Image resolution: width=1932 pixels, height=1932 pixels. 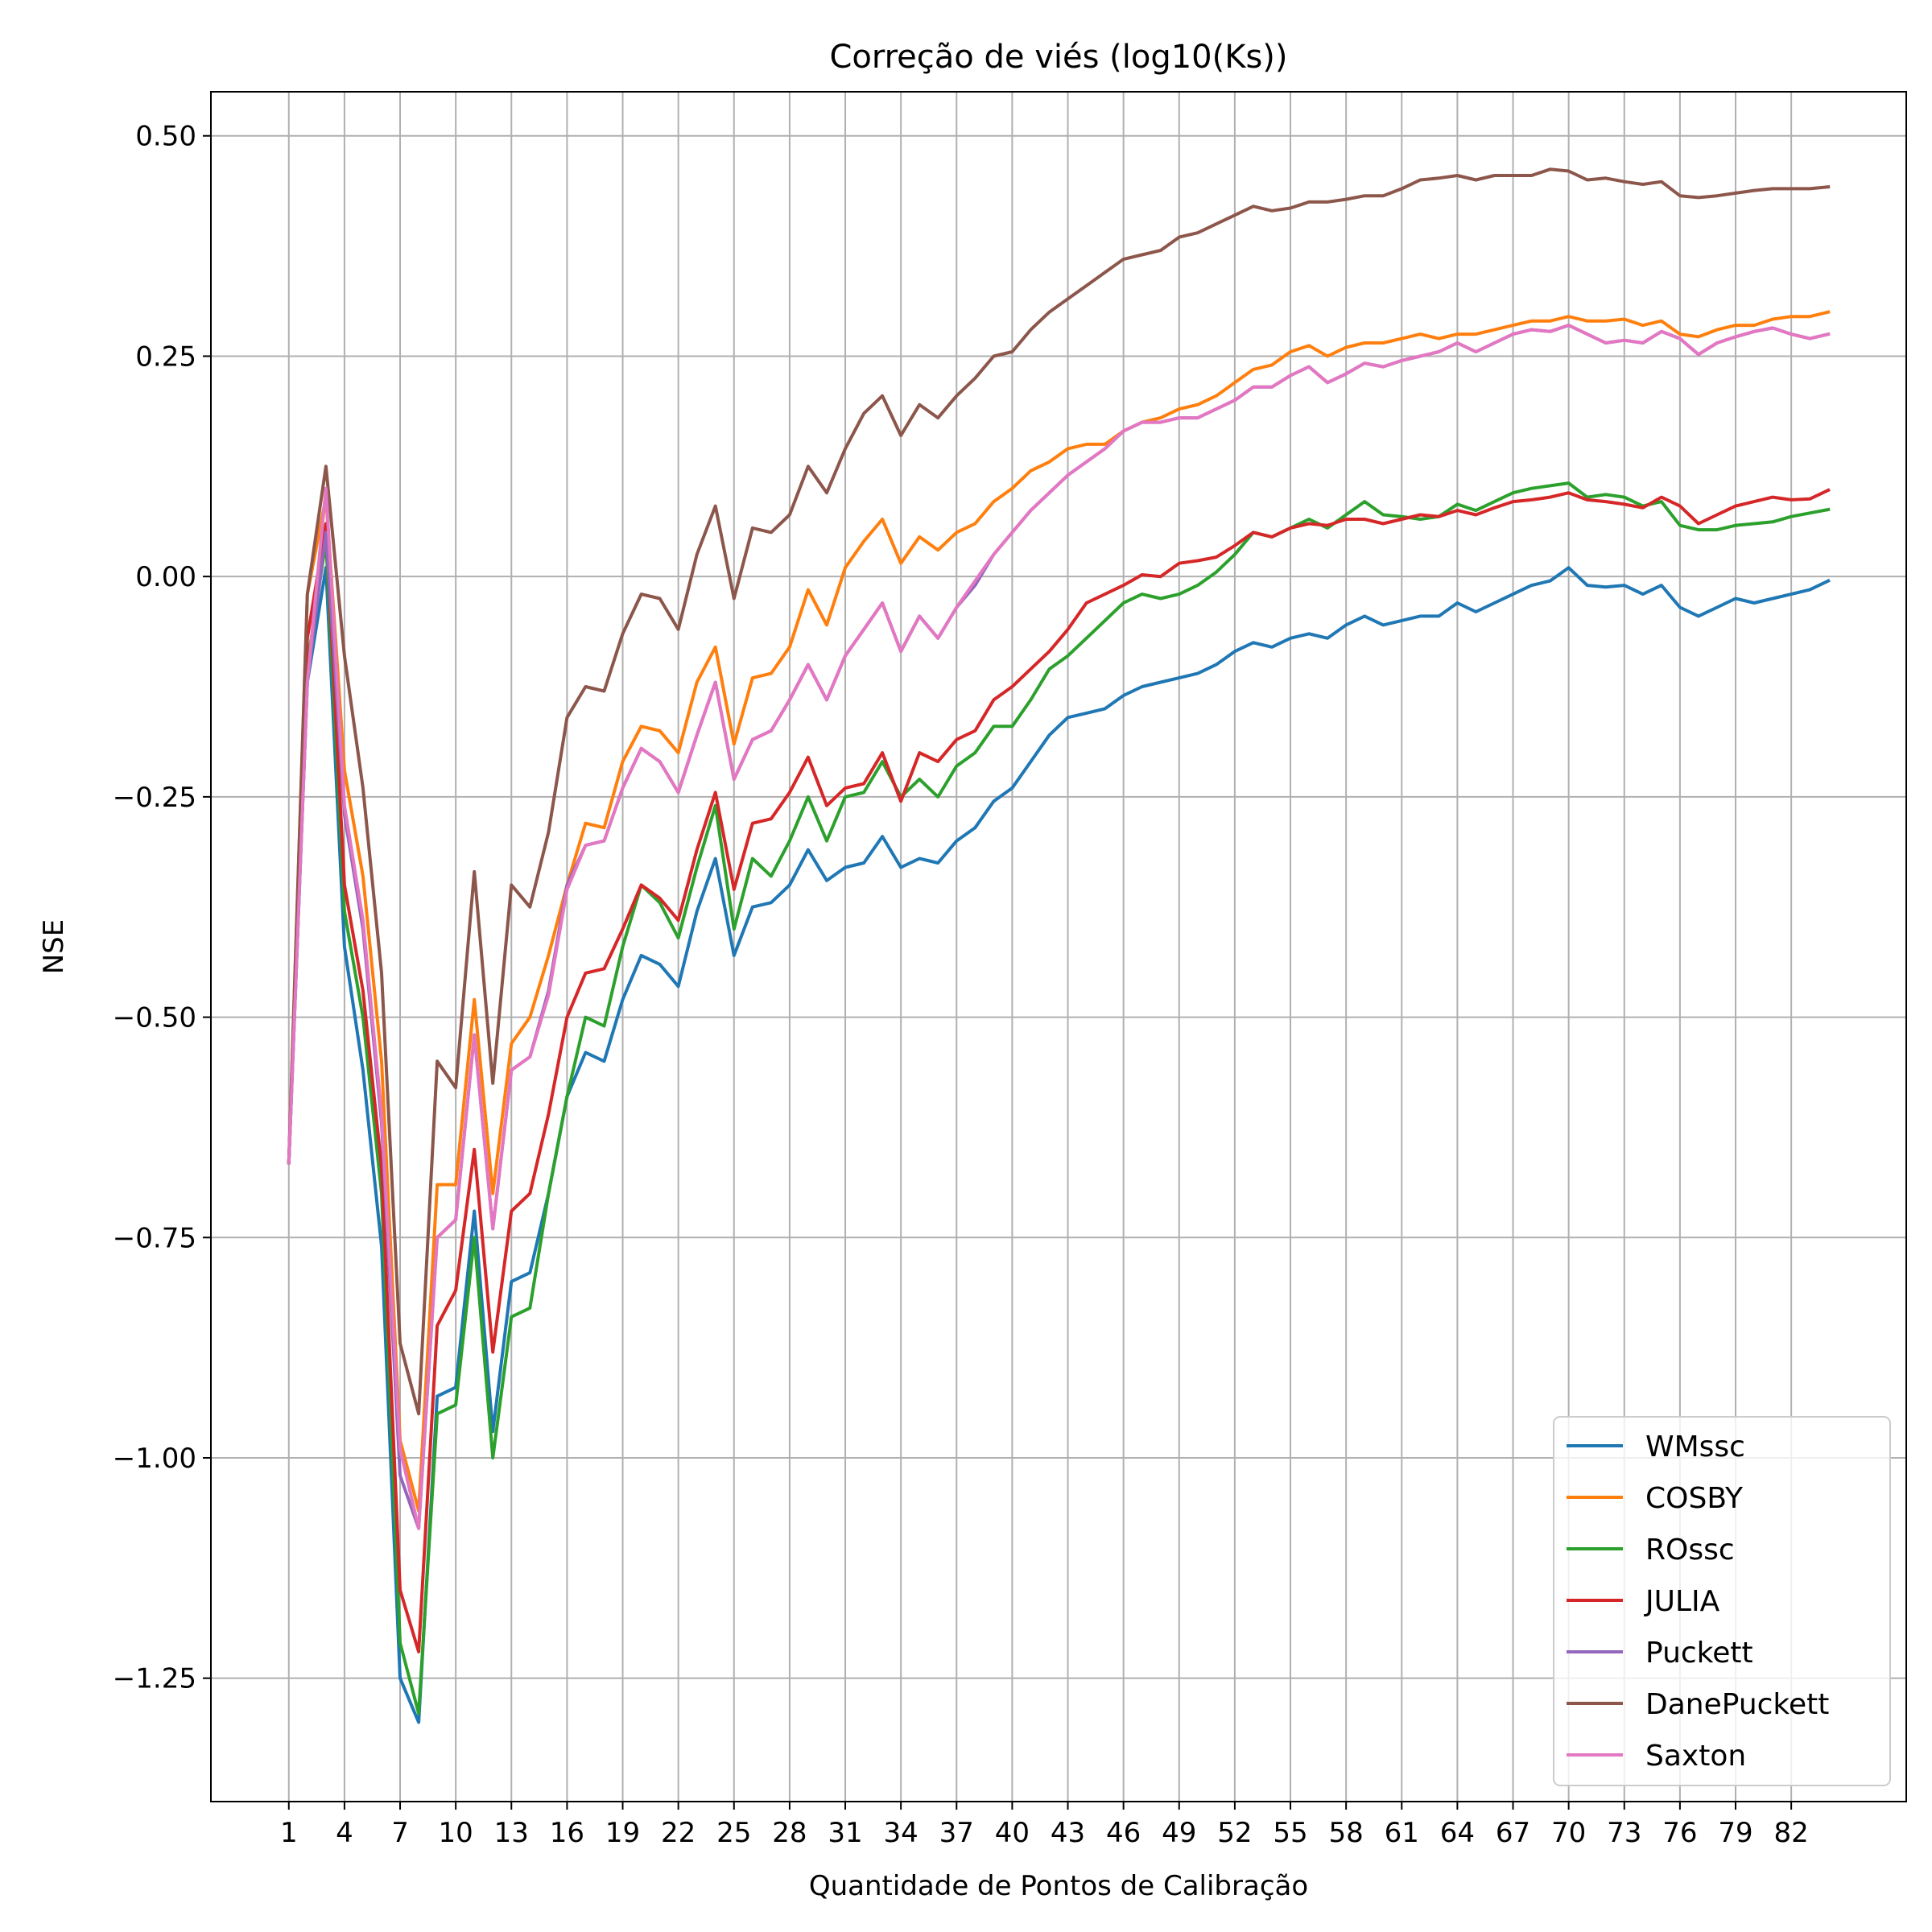 I want to click on x-tick-label: 7, so click(x=400, y=1833).